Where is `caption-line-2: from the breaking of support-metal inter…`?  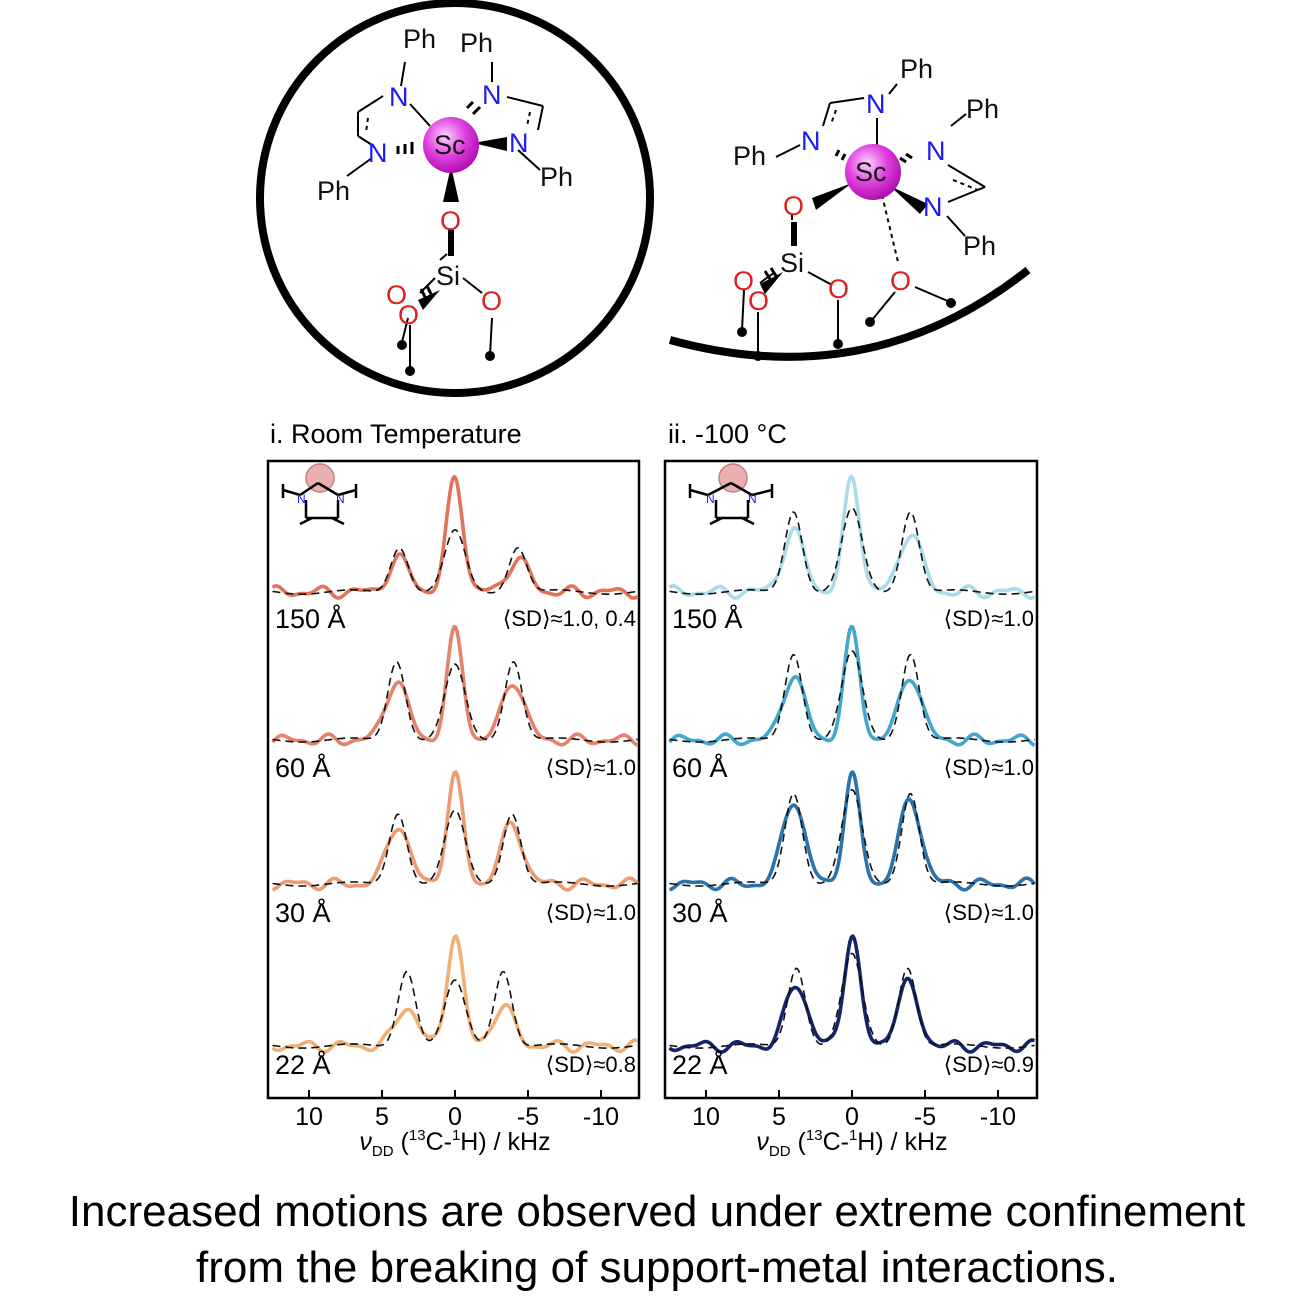 caption-line-2: from the breaking of support-metal inter… is located at coordinates (657, 1267).